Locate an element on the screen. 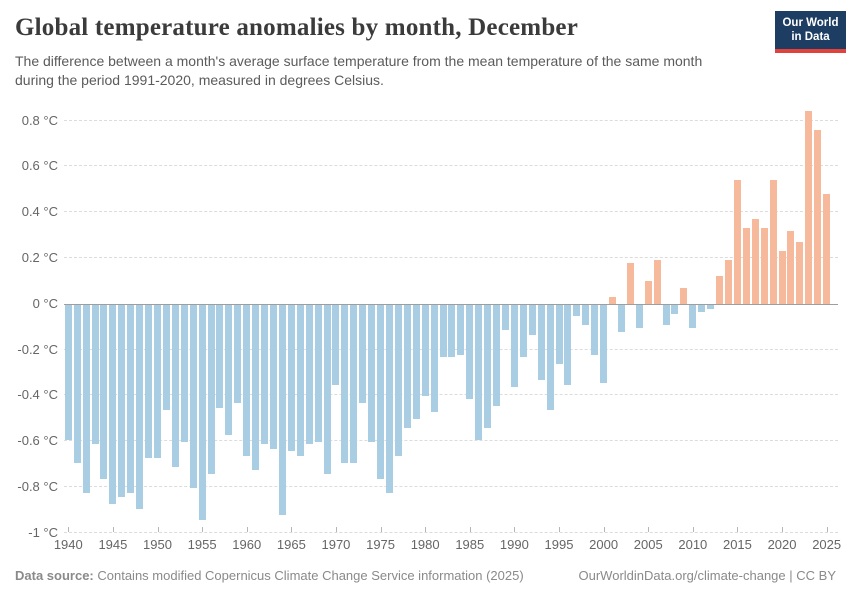 This screenshot has height=600, width=850. x-axis-tick-label: 1995 is located at coordinates (559, 544).